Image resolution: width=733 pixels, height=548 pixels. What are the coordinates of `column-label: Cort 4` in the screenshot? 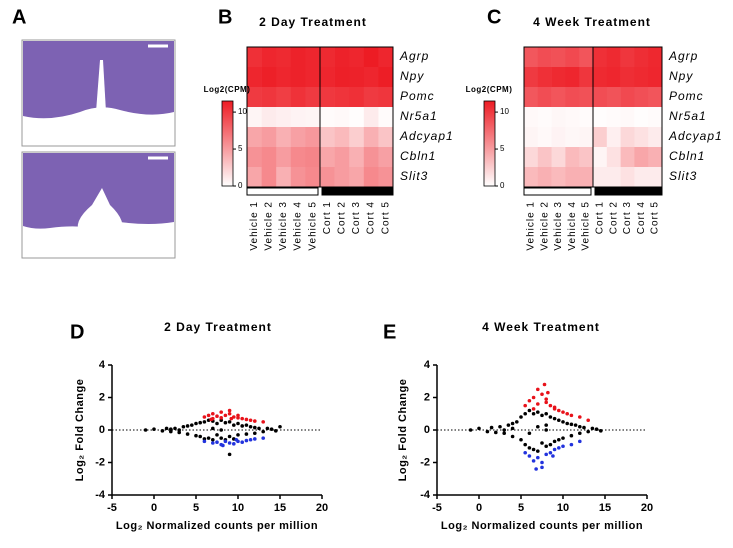 It's located at (371, 217).